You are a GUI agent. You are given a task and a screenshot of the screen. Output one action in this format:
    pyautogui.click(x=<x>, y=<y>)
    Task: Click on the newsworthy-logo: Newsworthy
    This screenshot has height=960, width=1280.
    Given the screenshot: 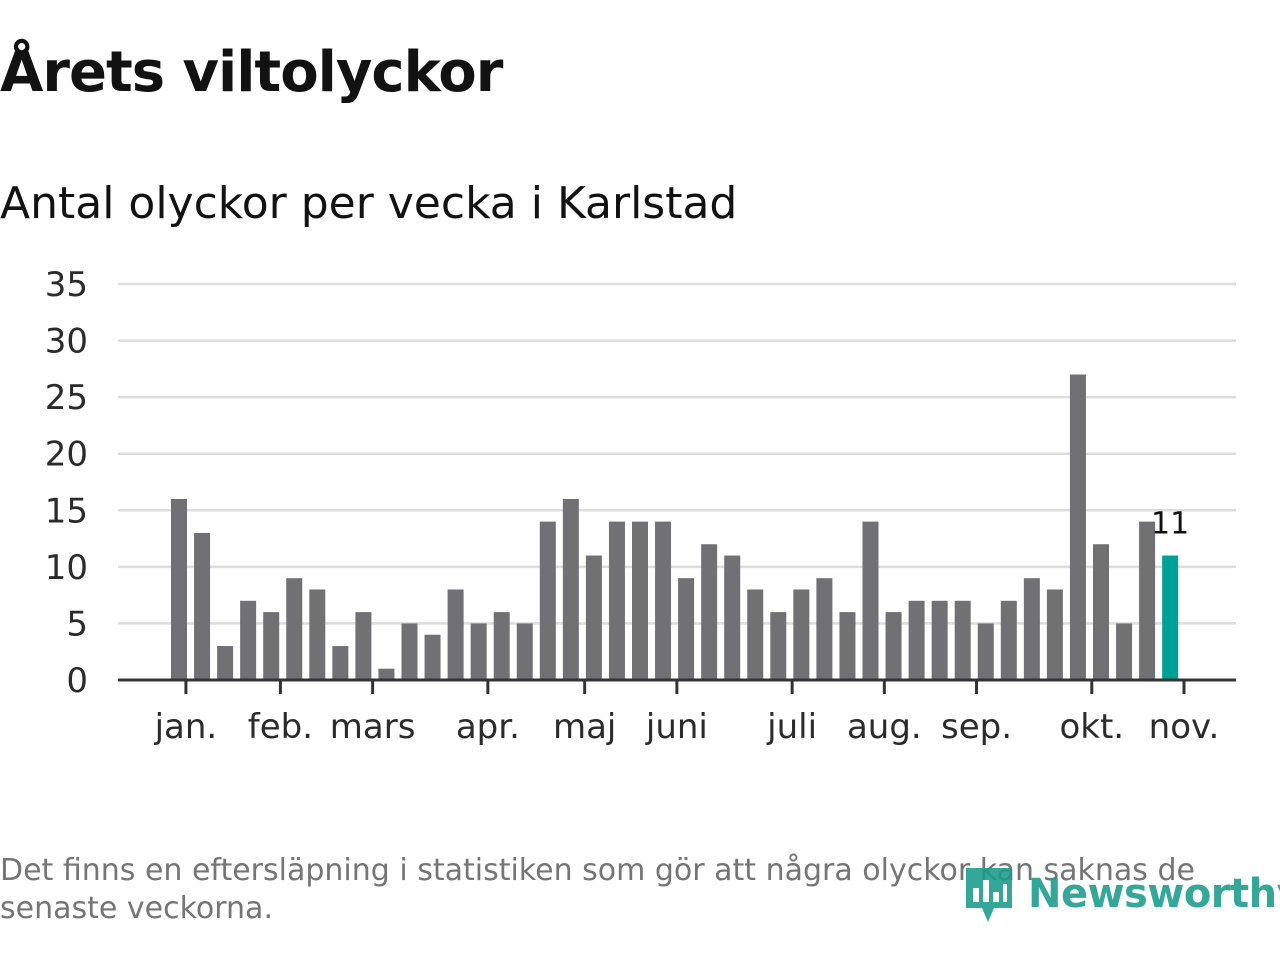 What is the action you would take?
    pyautogui.click(x=1122, y=894)
    